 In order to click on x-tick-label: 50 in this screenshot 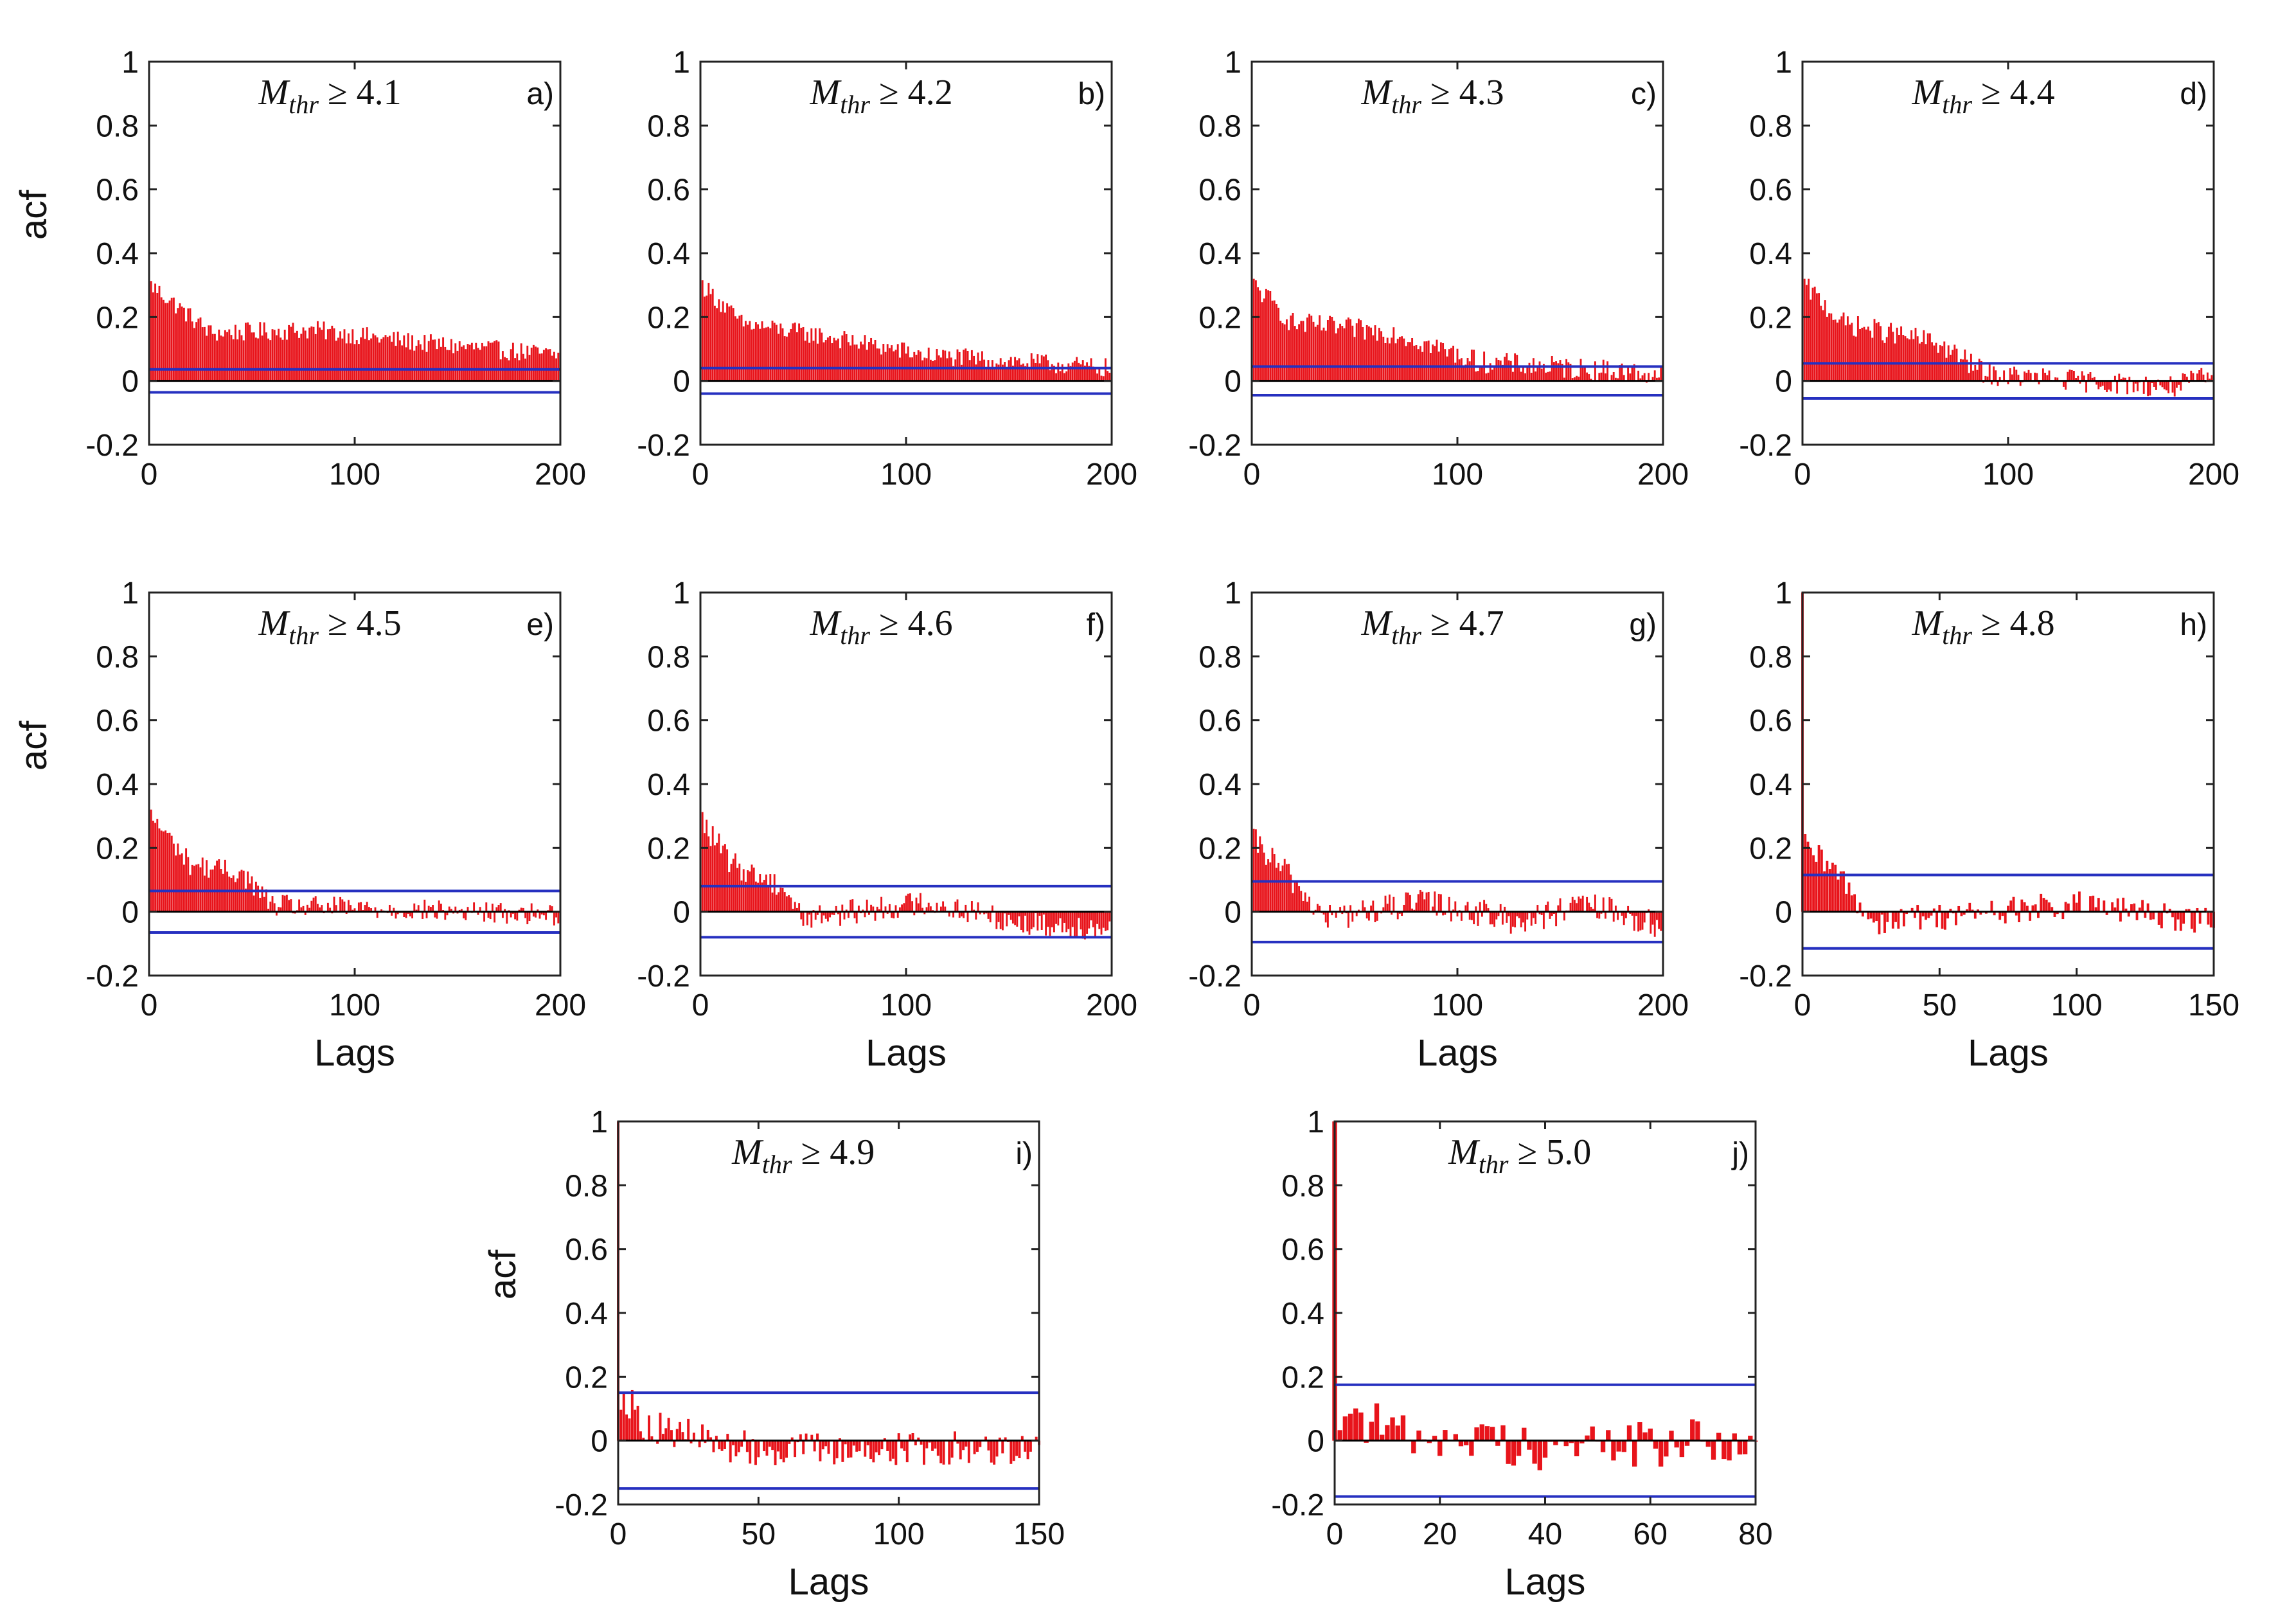, I will do `click(1940, 1005)`.